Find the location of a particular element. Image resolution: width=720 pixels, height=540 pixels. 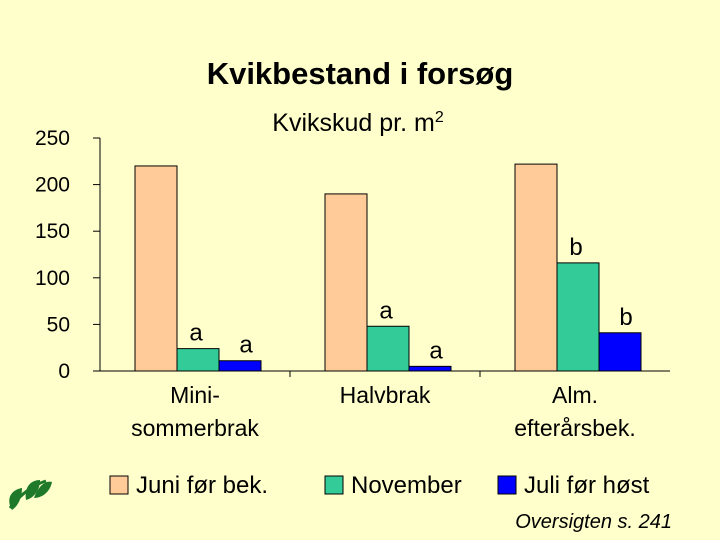

legend: Juni før bek. November Juli før høst is located at coordinates (379, 485).